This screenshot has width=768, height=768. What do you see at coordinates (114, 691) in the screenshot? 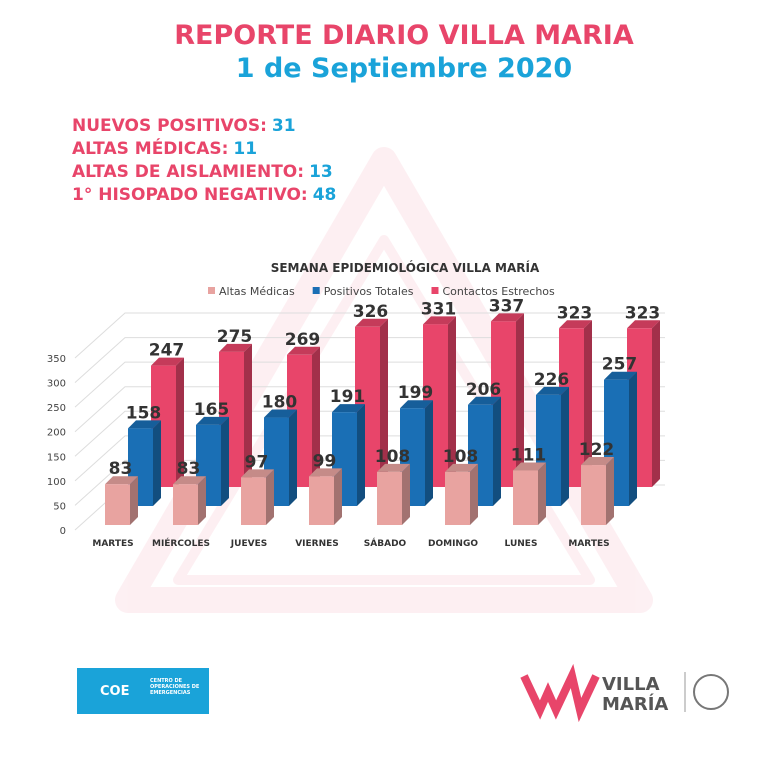
I see `coe: COE` at bounding box center [114, 691].